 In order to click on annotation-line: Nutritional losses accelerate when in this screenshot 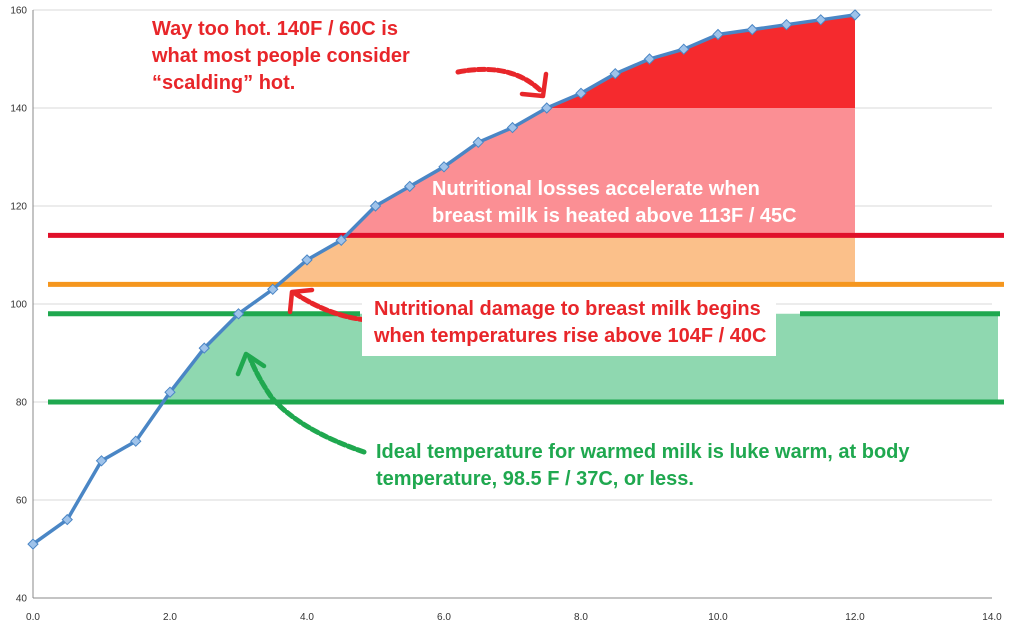, I will do `click(596, 189)`.